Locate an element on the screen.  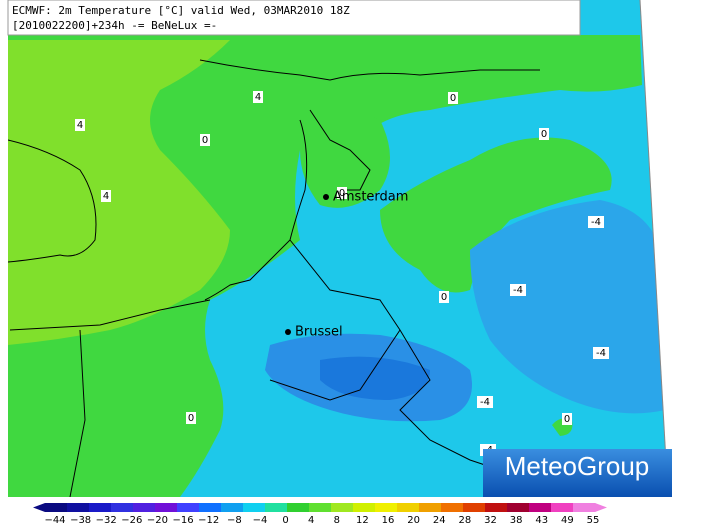
header-line: [2010022200]+234h -= BeNeLux =- is located at coordinates (114, 25).